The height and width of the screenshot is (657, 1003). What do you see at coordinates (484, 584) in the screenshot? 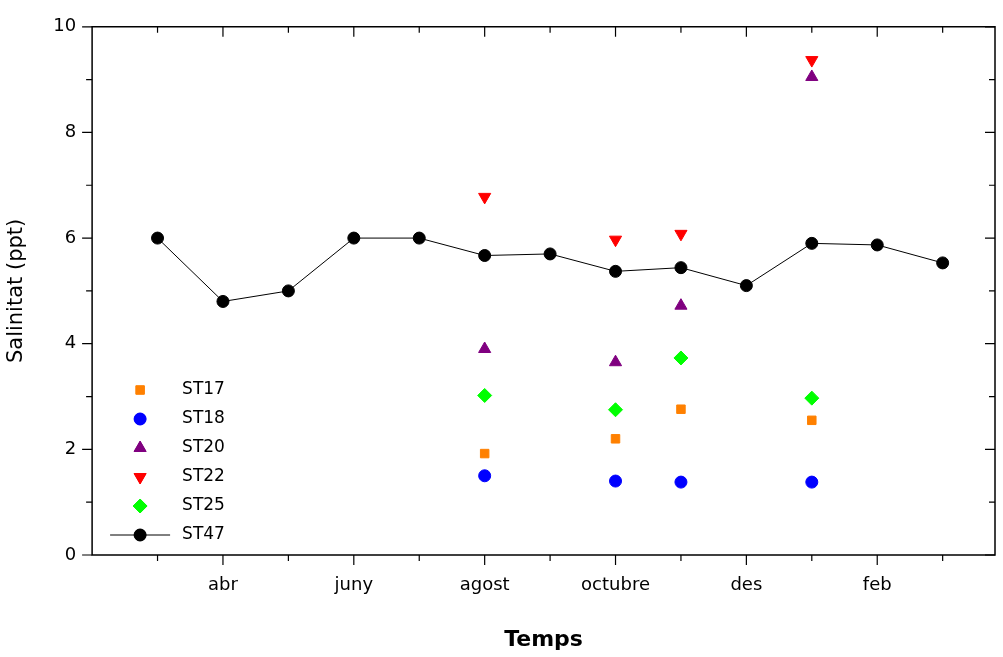
I see `x-tick-label: agost` at bounding box center [484, 584].